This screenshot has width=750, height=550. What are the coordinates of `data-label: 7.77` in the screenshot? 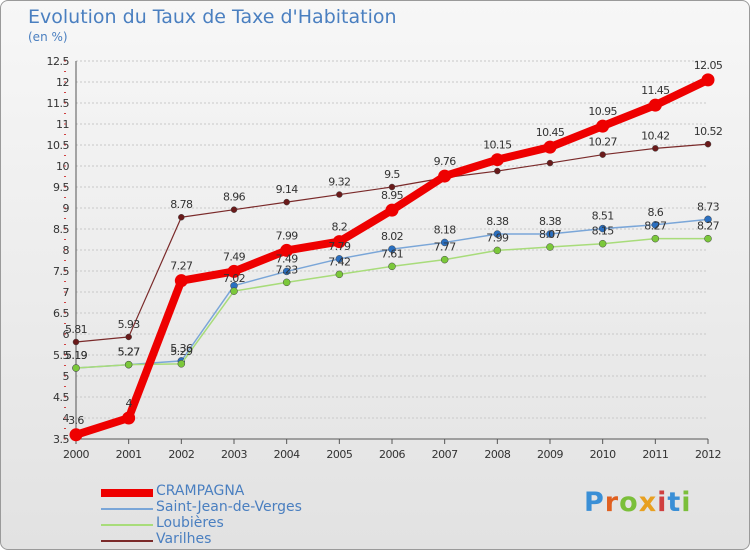 It's located at (445, 247).